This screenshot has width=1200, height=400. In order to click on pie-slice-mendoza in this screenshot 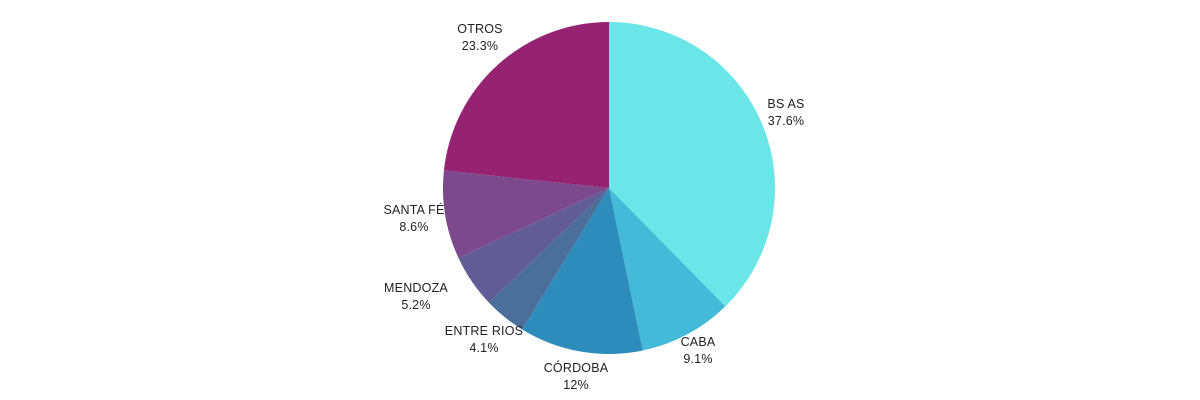, I will do `click(533, 245)`.